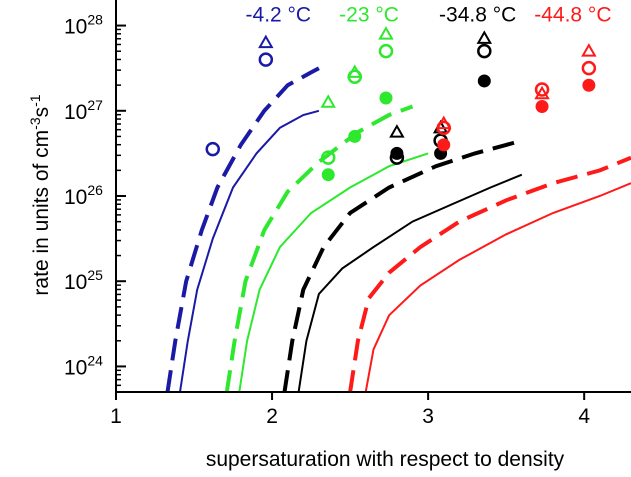  I want to click on y-tick-label: 1028, so click(83, 25).